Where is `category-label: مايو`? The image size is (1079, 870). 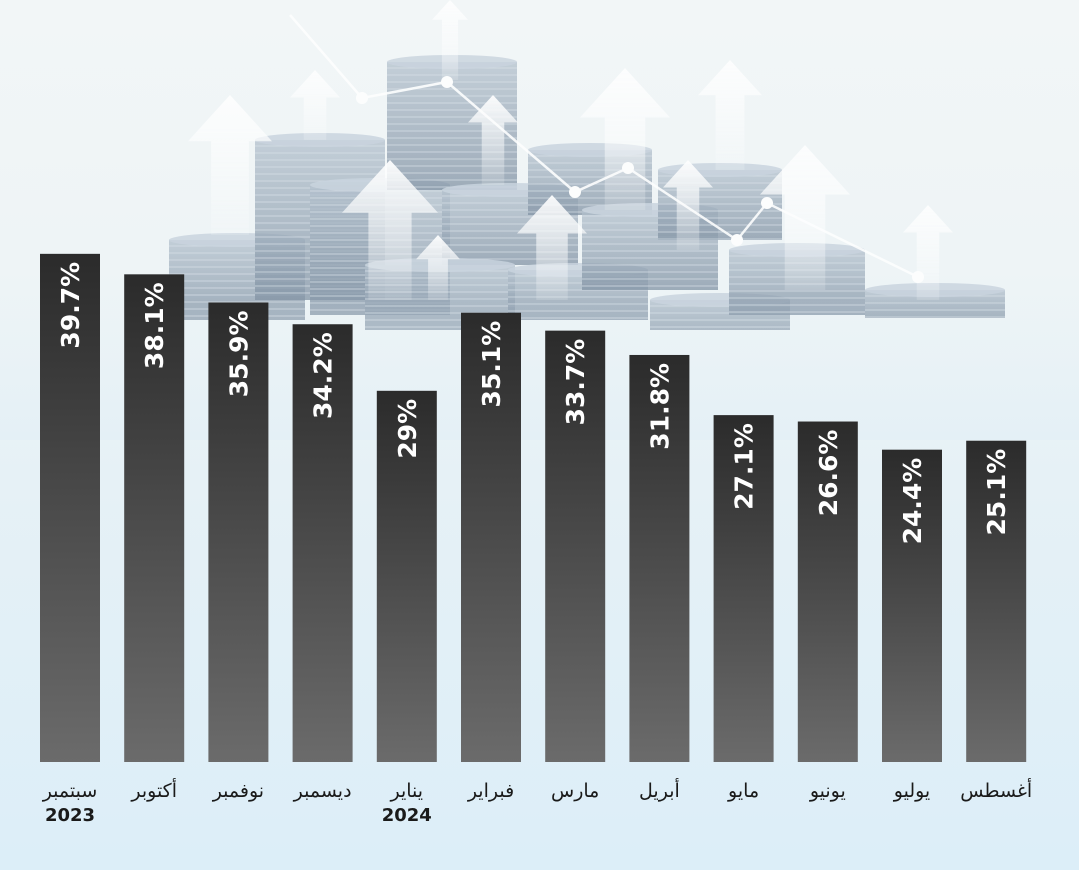
category-label: مايو is located at coordinates (743, 791).